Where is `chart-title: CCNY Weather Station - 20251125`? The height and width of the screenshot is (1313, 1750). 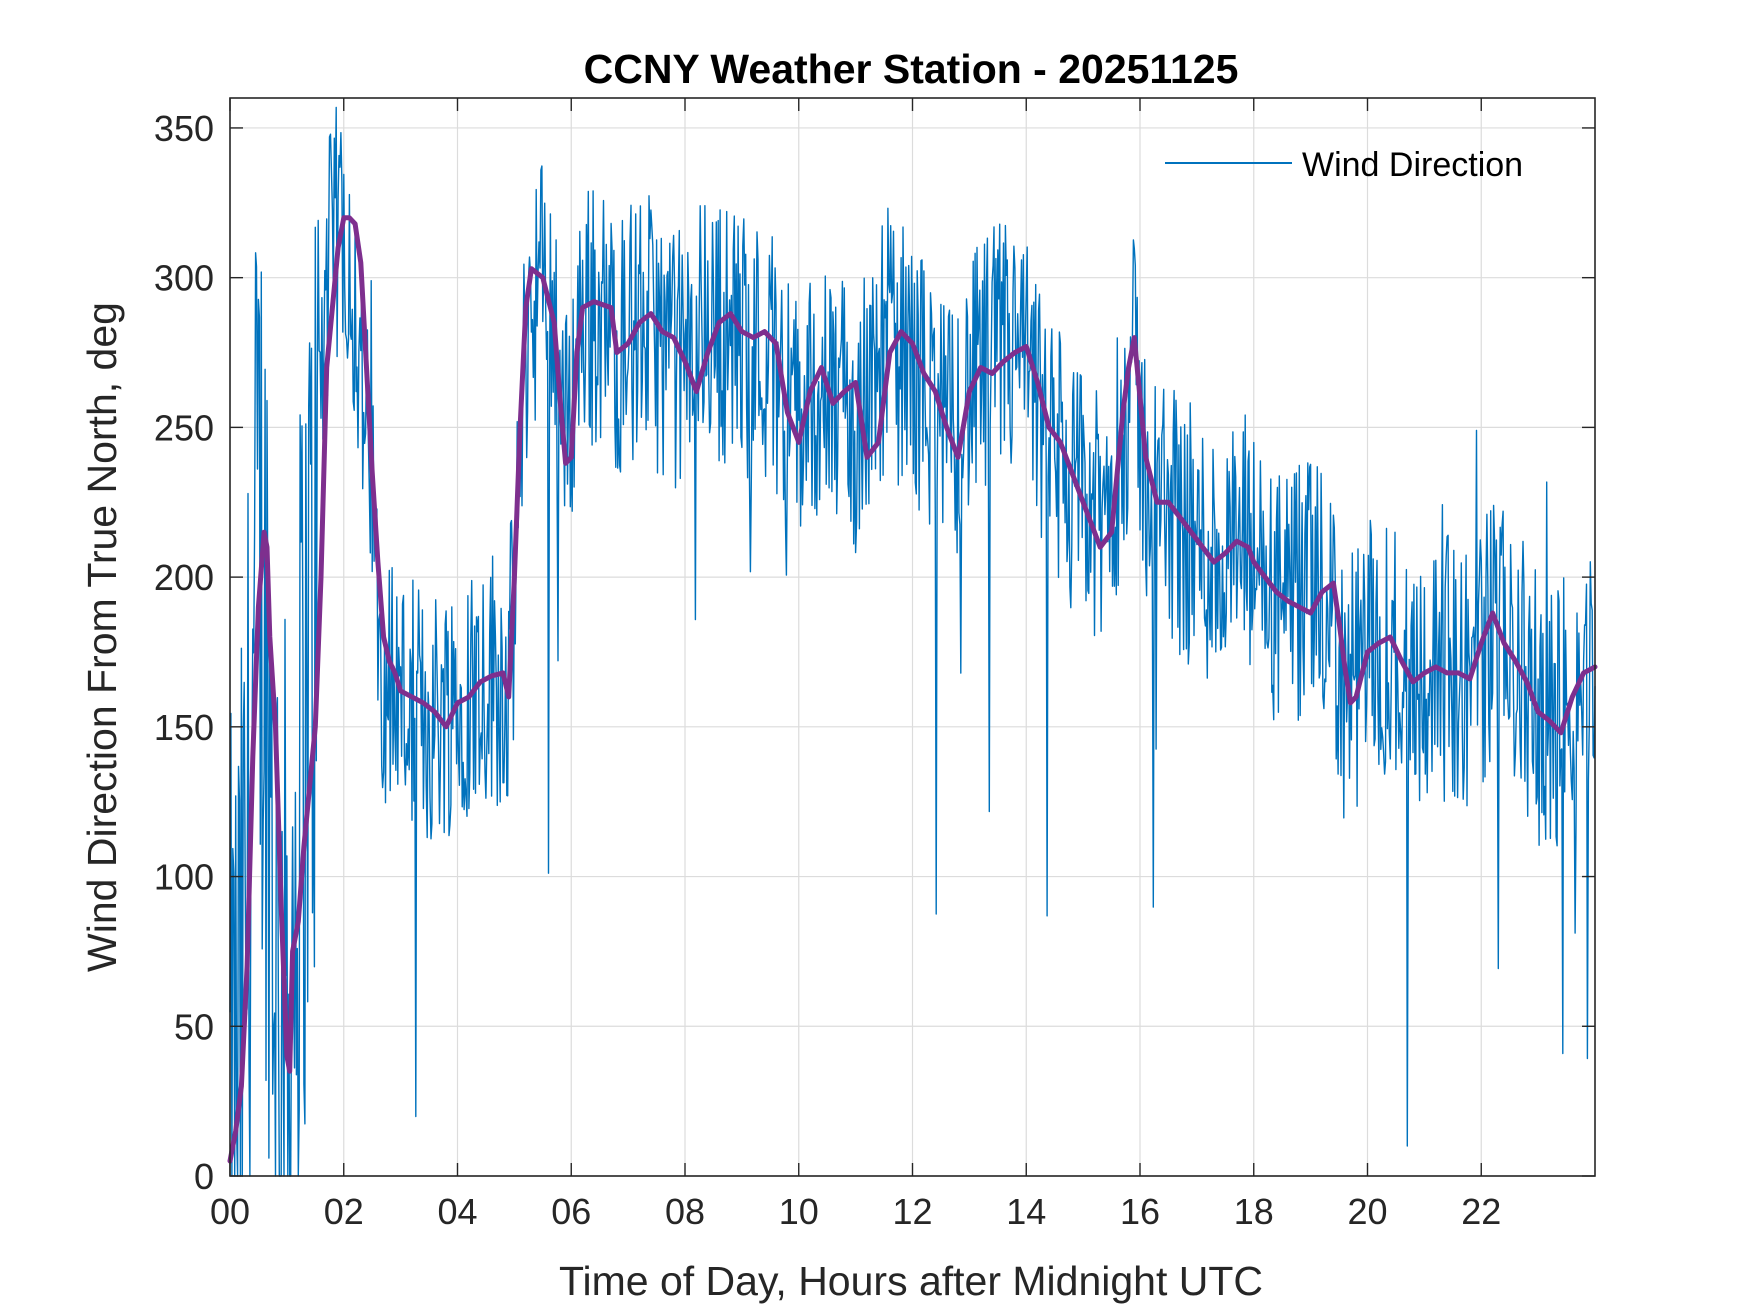 chart-title: CCNY Weather Station - 20251125 is located at coordinates (911, 69).